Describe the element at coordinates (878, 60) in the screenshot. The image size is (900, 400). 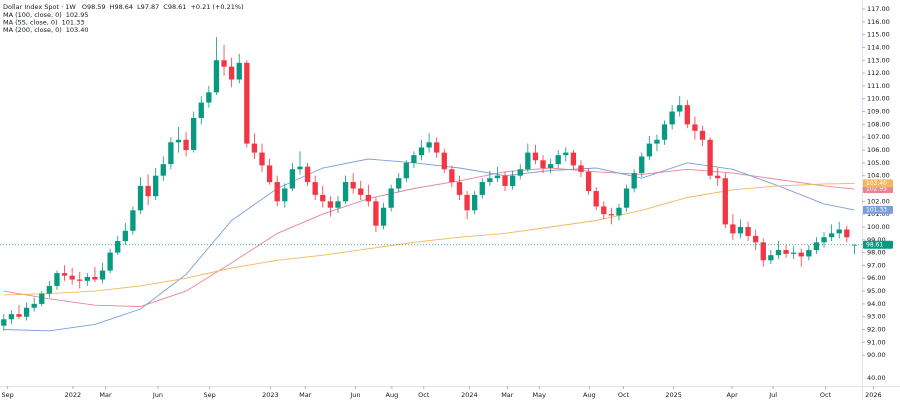
I see `y-tick-label: 113.00` at that location.